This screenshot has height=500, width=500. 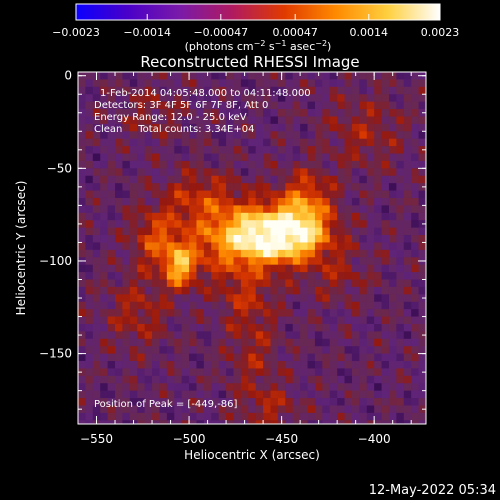 I want to click on y-tick-label: −100, so click(x=55, y=261).